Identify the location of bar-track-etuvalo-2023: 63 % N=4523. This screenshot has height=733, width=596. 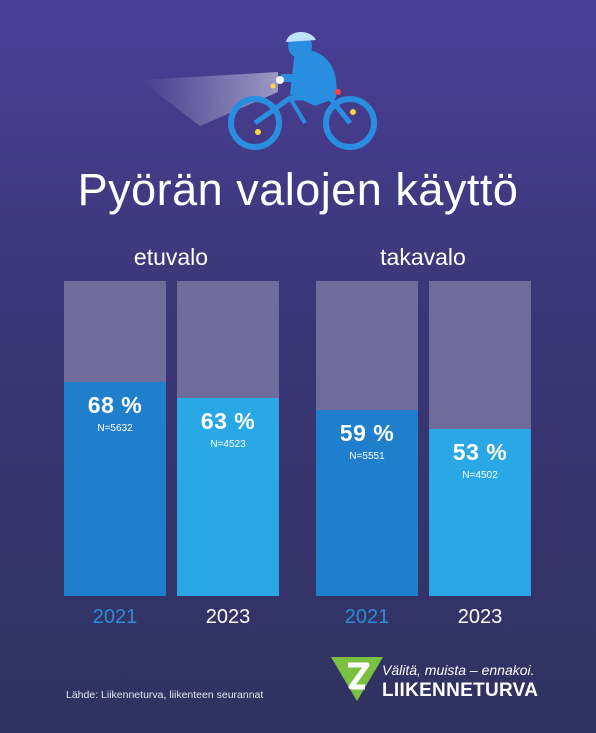
(228, 438).